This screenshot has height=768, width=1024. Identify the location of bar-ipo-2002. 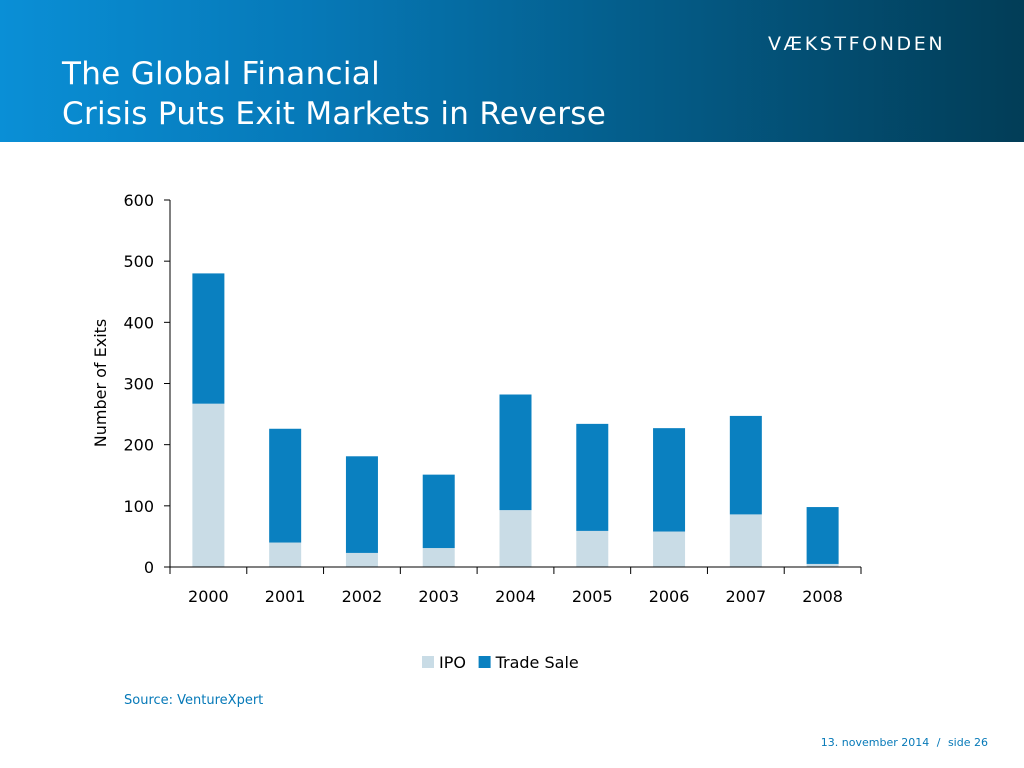
(361, 559).